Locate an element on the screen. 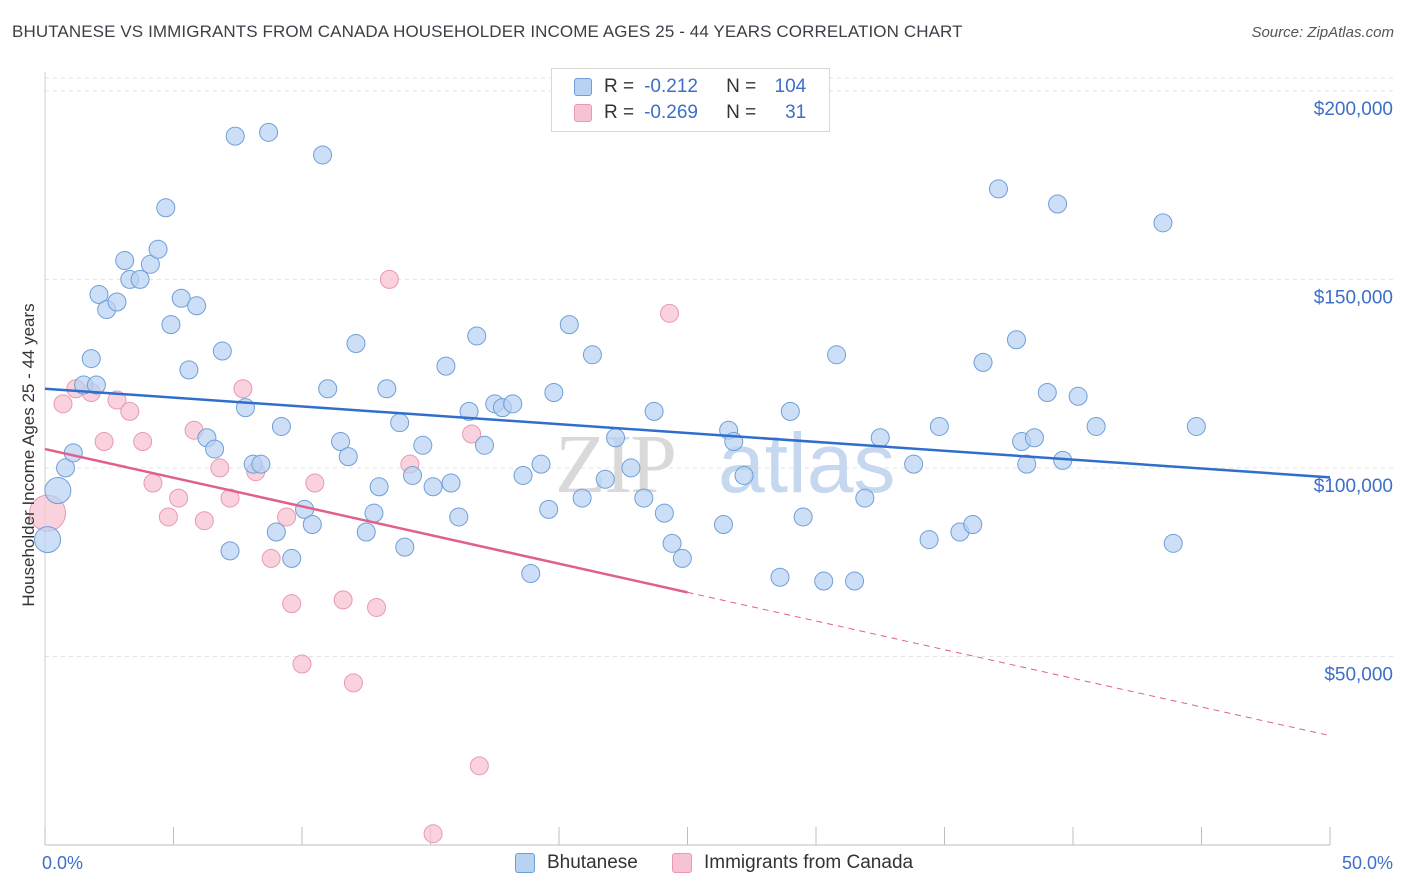 Image resolution: width=1406 pixels, height=892 pixels. bottom-legend: Bhutanese Immigrants from Canada is located at coordinates (703, 865).